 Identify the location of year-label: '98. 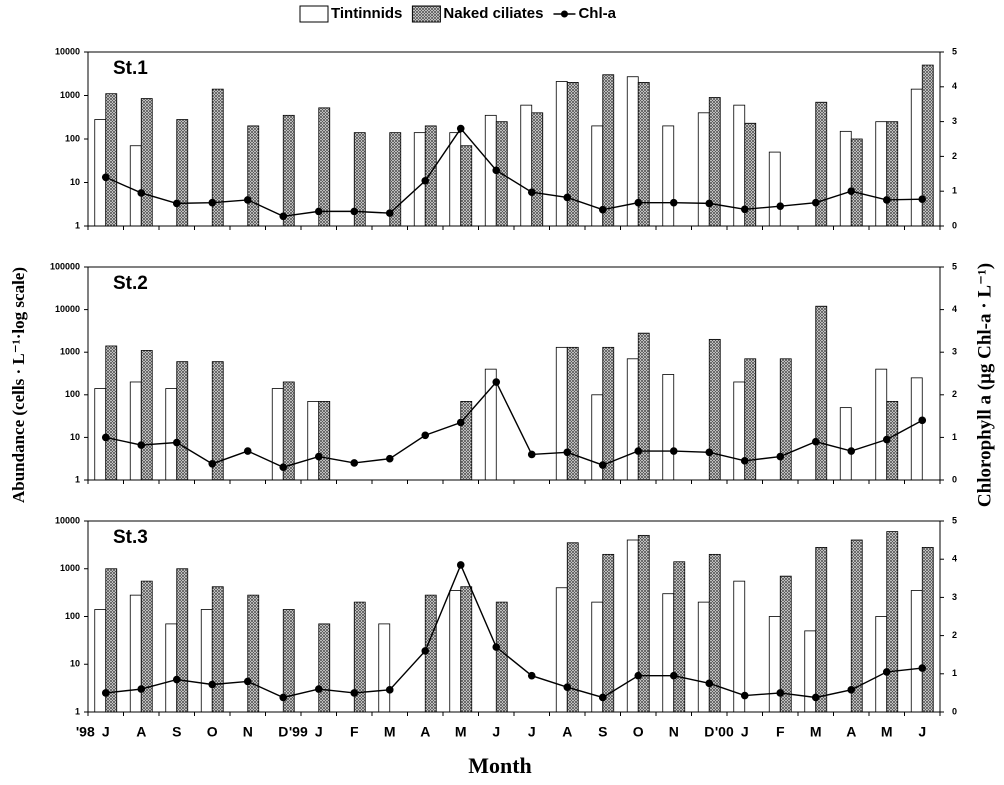
(85, 732).